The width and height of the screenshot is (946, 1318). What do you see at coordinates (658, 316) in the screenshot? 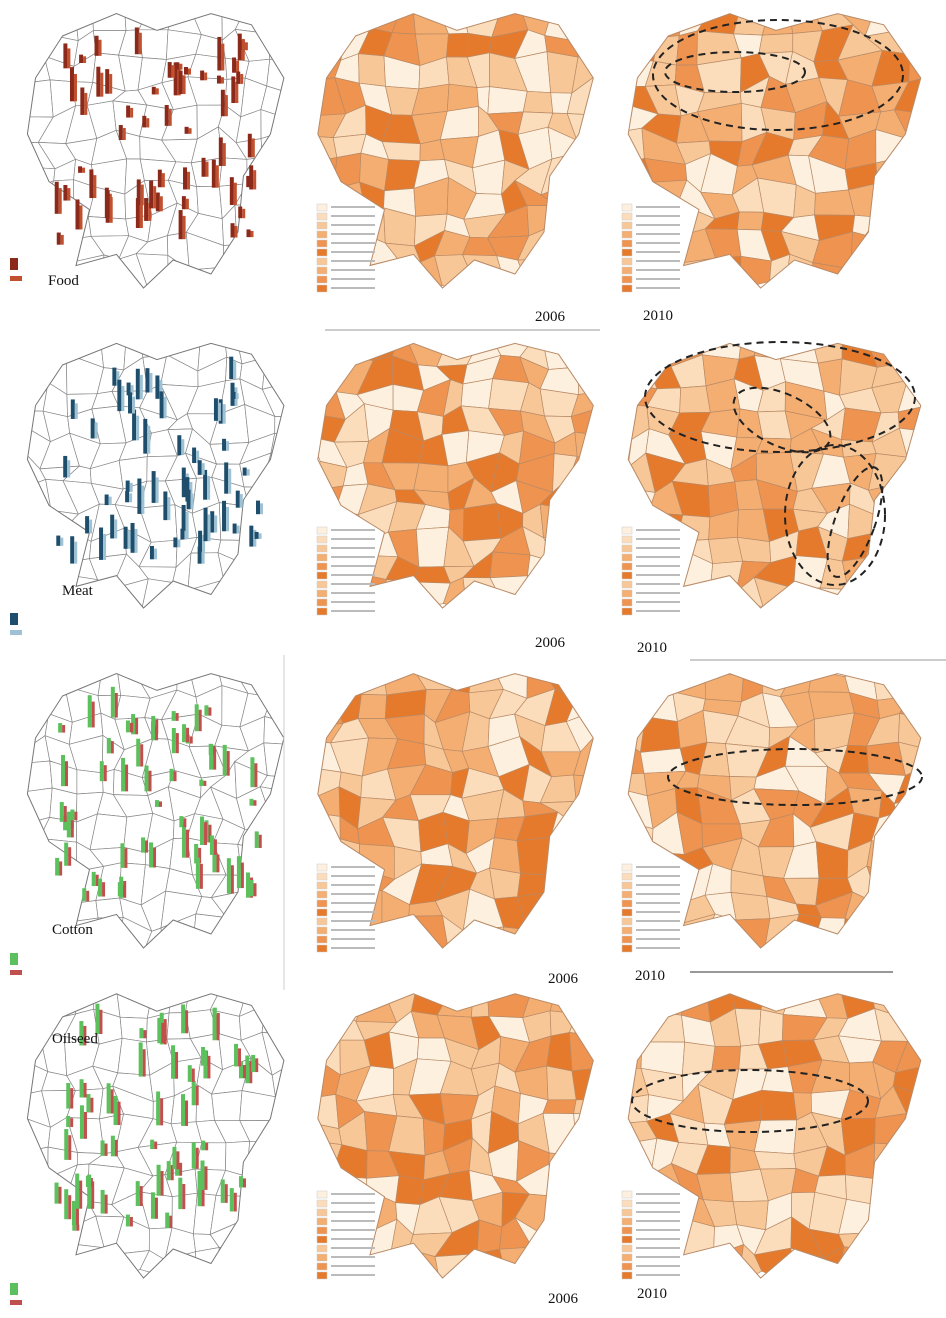
I see `year-label: 2010` at bounding box center [658, 316].